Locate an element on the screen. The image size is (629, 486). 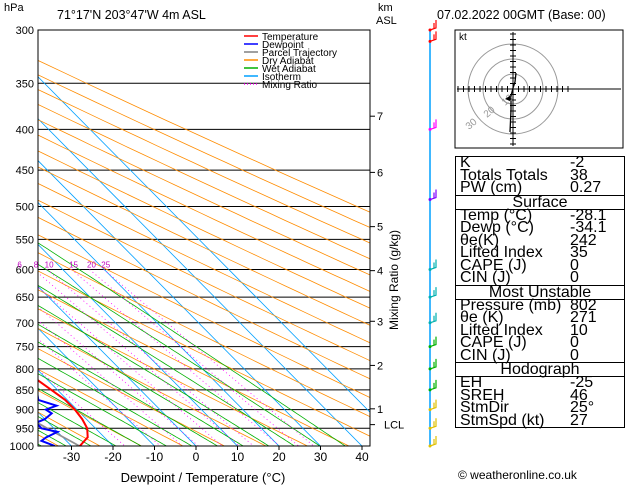
credit-text: © weatheronline.co.uk is located at coordinates (517, 475).